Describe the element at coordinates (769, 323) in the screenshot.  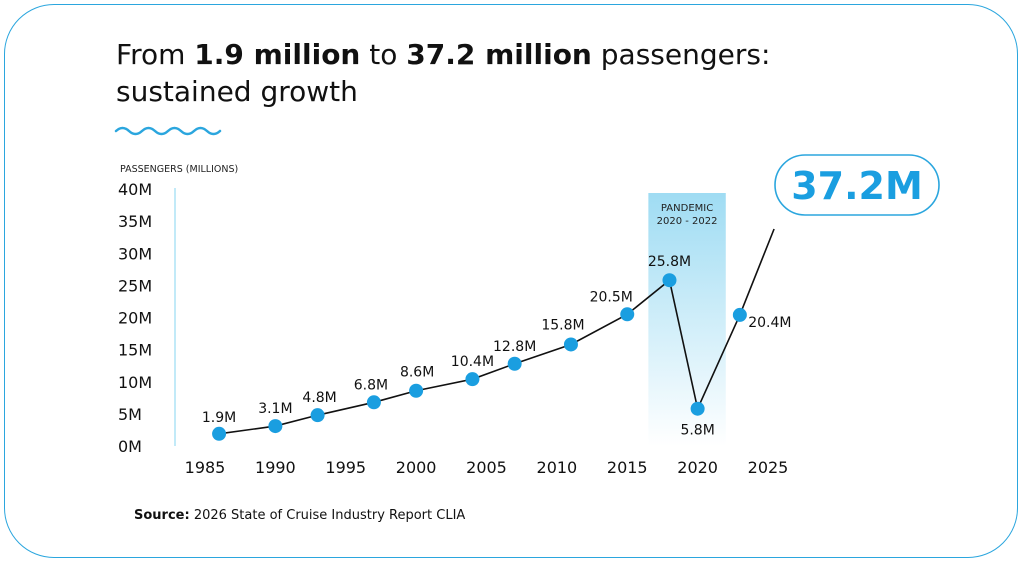
I see `data-label: 20.4M` at that location.